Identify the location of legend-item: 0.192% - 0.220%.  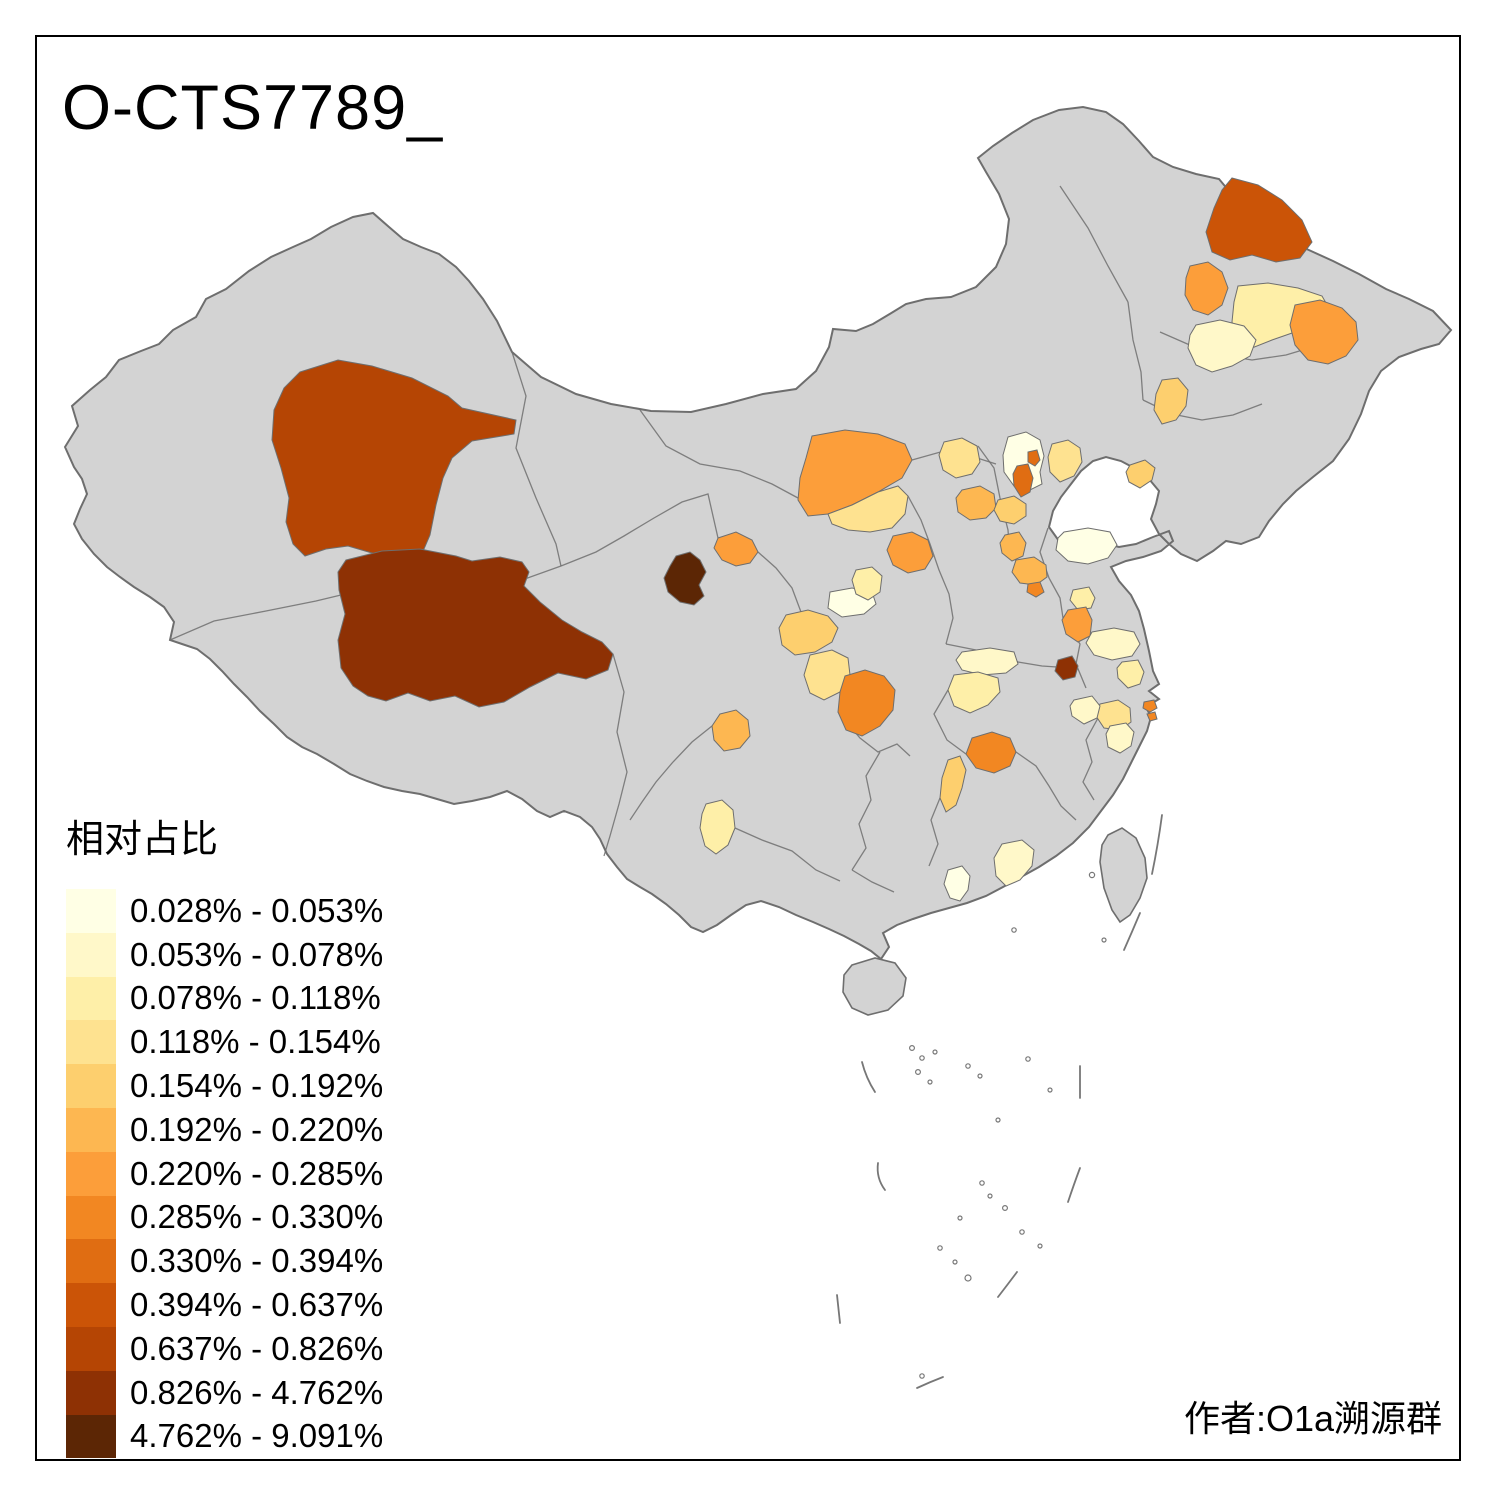
(225, 1129).